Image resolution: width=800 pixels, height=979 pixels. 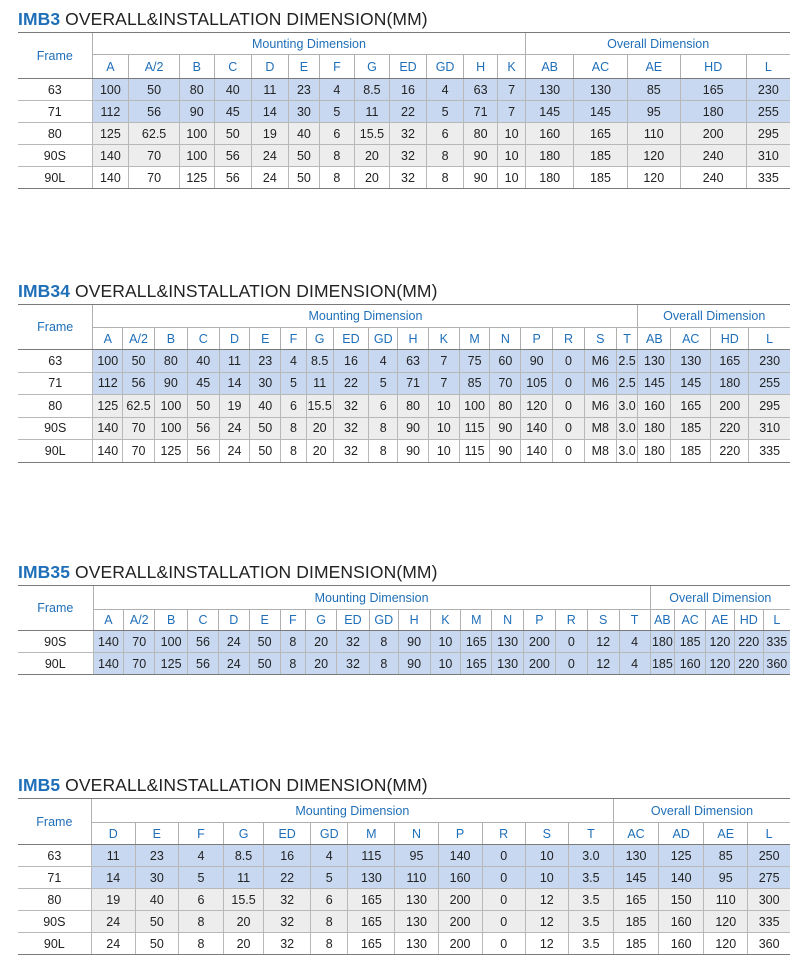 I want to click on value-cell: 11, so click(x=234, y=361).